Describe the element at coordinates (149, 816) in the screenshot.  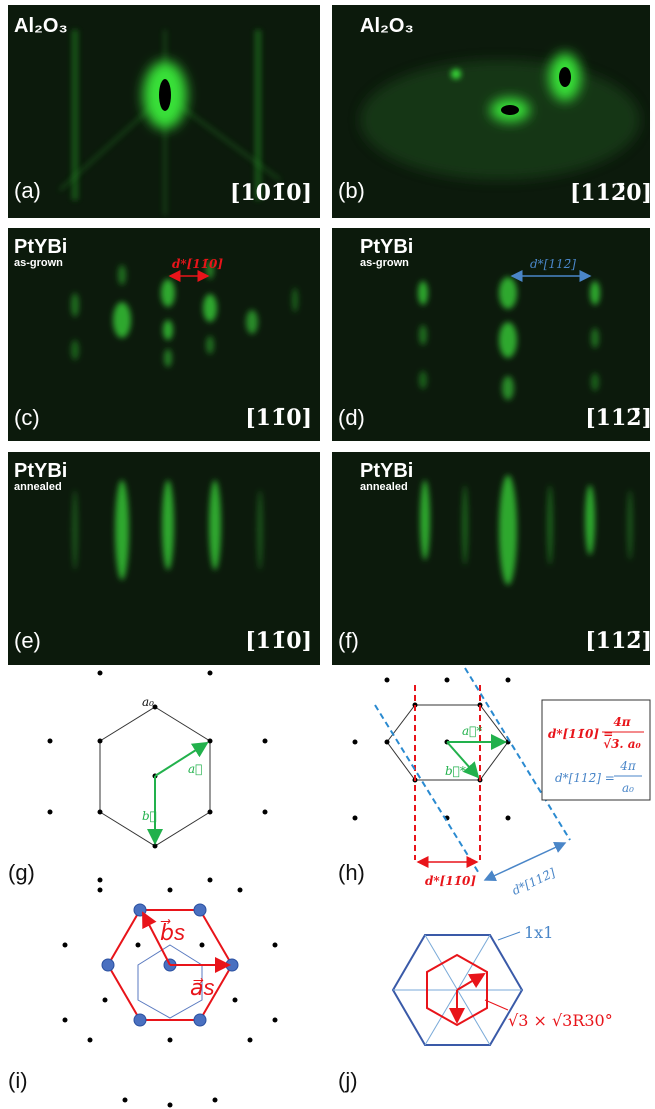
I see `label: b⃗` at that location.